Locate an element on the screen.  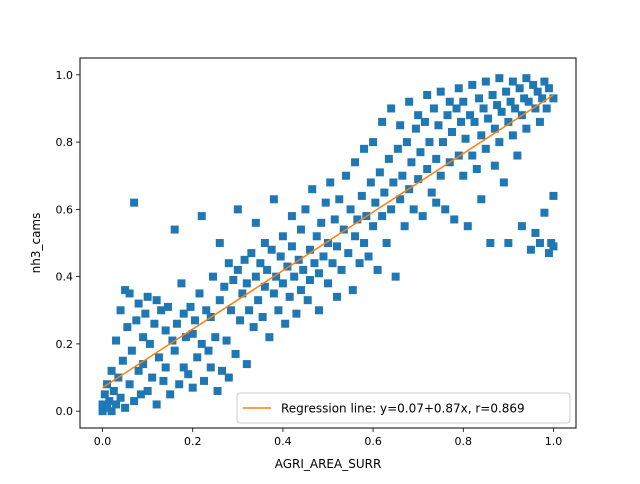
y-tick-label: 0.4 is located at coordinates (65, 277).